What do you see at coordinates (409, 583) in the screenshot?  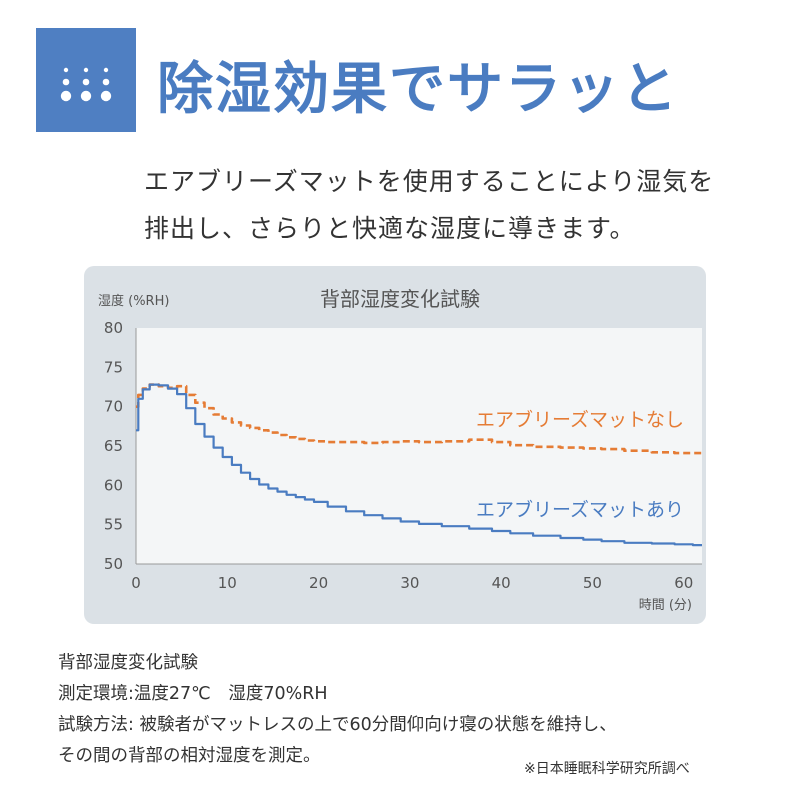 I see `x-tick-label: 30` at bounding box center [409, 583].